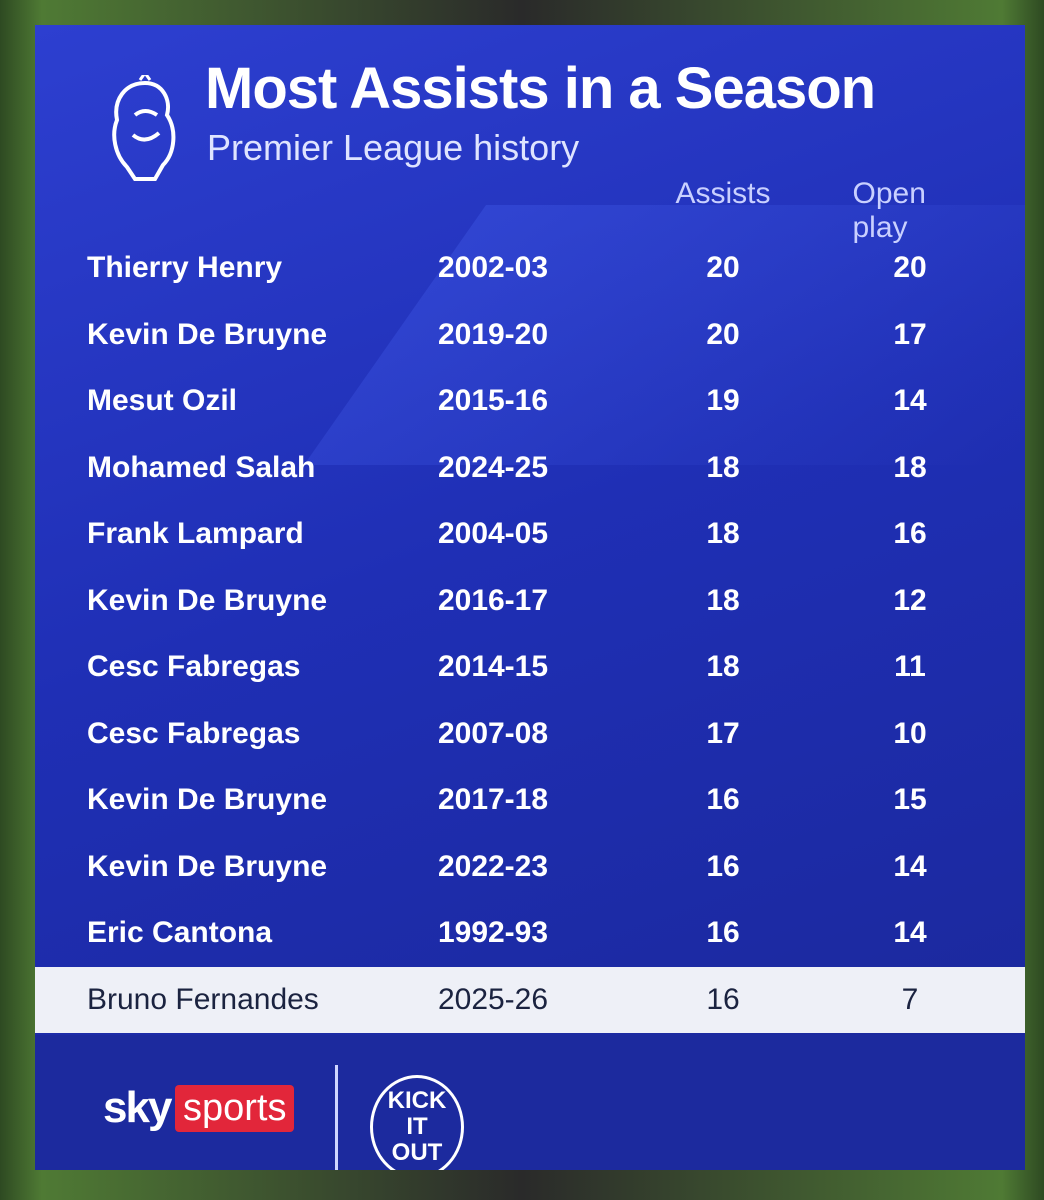 This screenshot has width=1044, height=1200. Describe the element at coordinates (203, 999) in the screenshot. I see `player-name: Bruno Fernandes` at that location.